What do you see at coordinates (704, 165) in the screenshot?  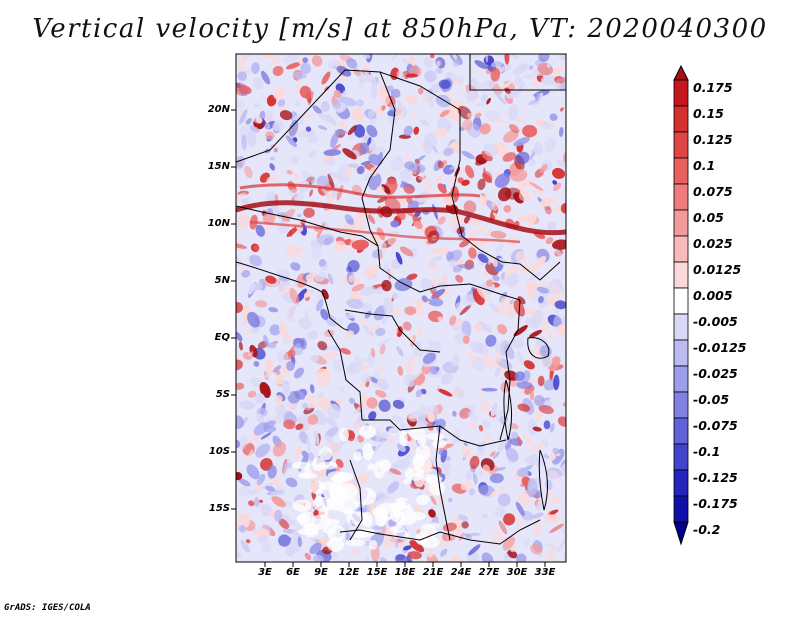 I see `colorbar-label: 0.1` at bounding box center [704, 165].